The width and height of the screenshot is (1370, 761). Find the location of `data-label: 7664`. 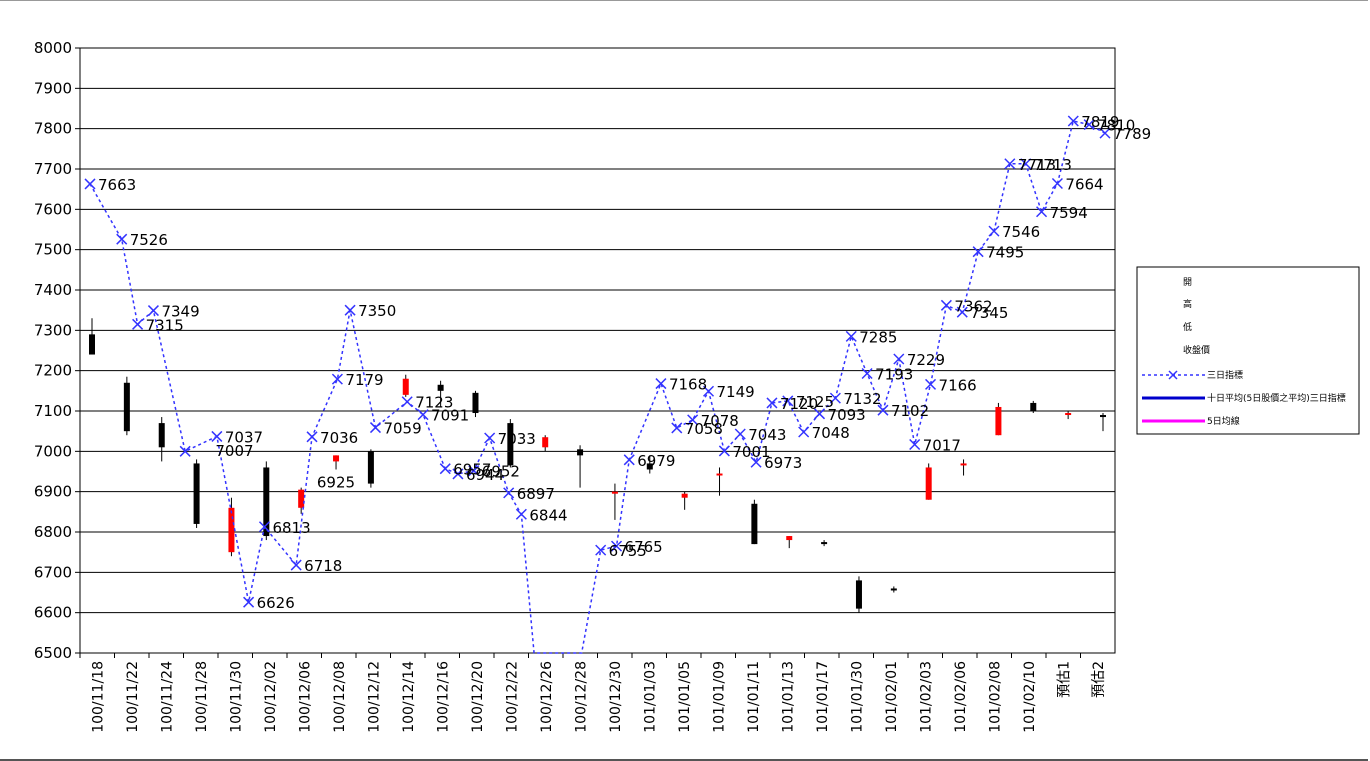

data-label: 7664 is located at coordinates (1084, 185).